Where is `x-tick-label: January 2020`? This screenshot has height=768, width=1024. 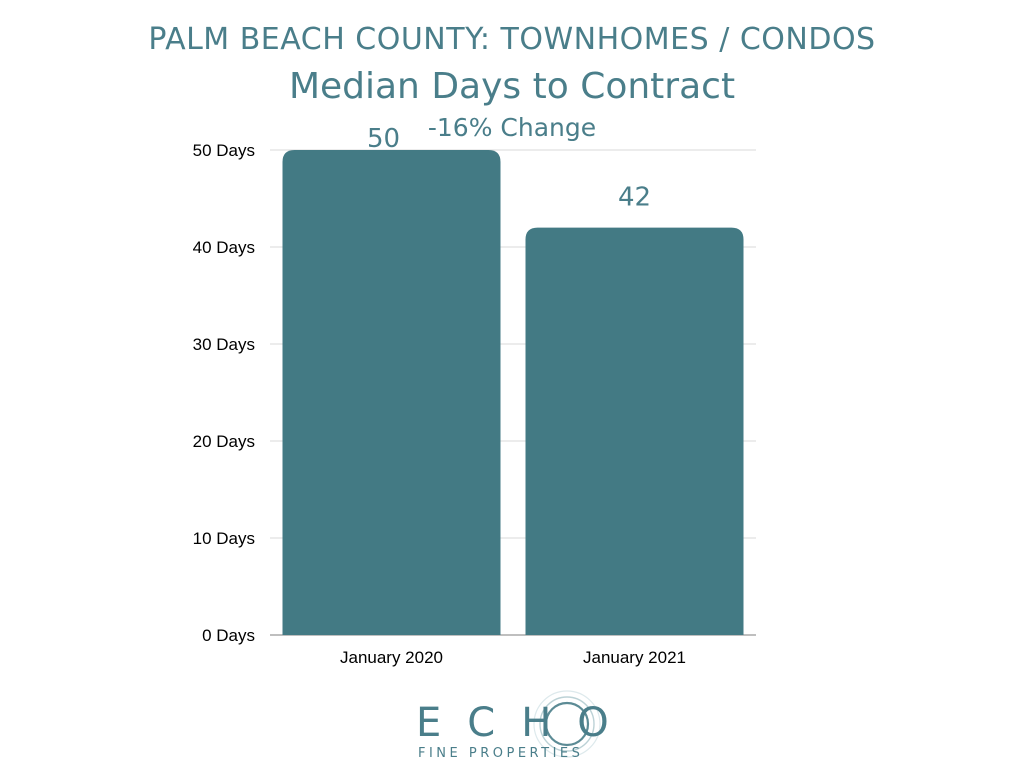
x-tick-label: January 2020 is located at coordinates (391, 657).